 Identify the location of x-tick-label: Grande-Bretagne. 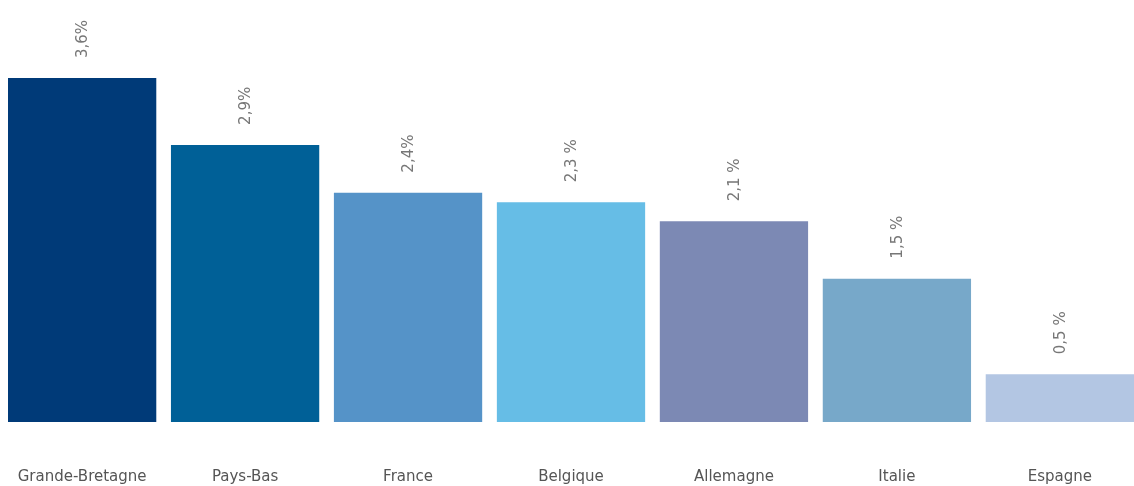
(82, 475).